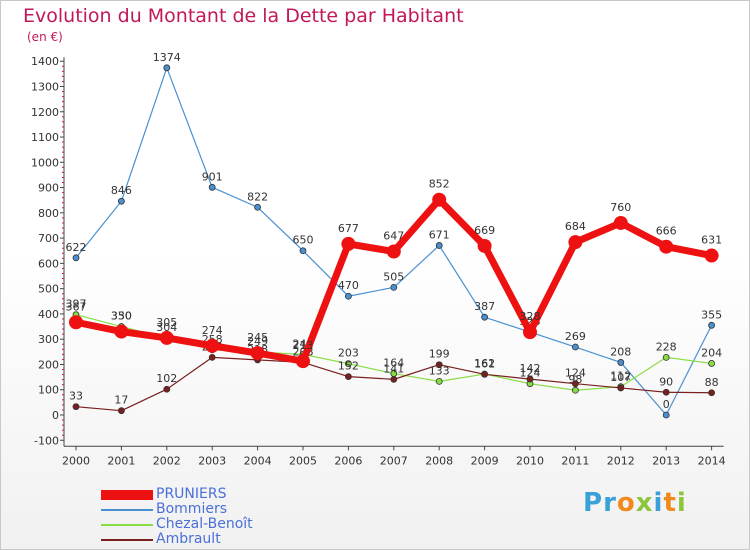 This screenshot has width=750, height=550. What do you see at coordinates (76, 396) in the screenshot?
I see `data-label: 33` at bounding box center [76, 396].